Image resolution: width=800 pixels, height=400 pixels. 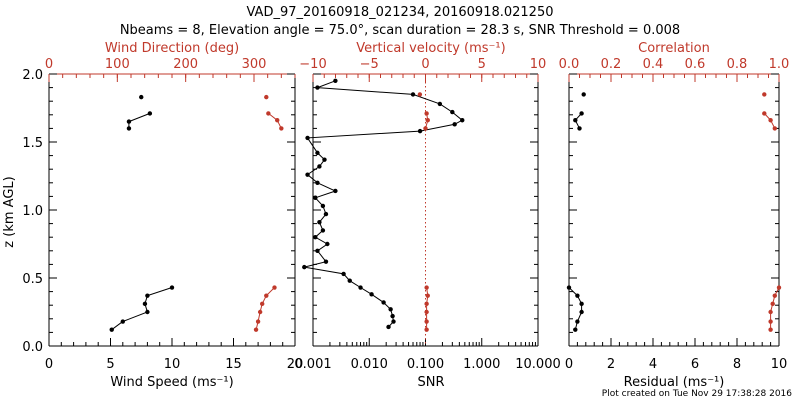 What do you see at coordinates (312, 64) in the screenshot?
I see `middle-x-top-tick-label: −10` at bounding box center [312, 64].